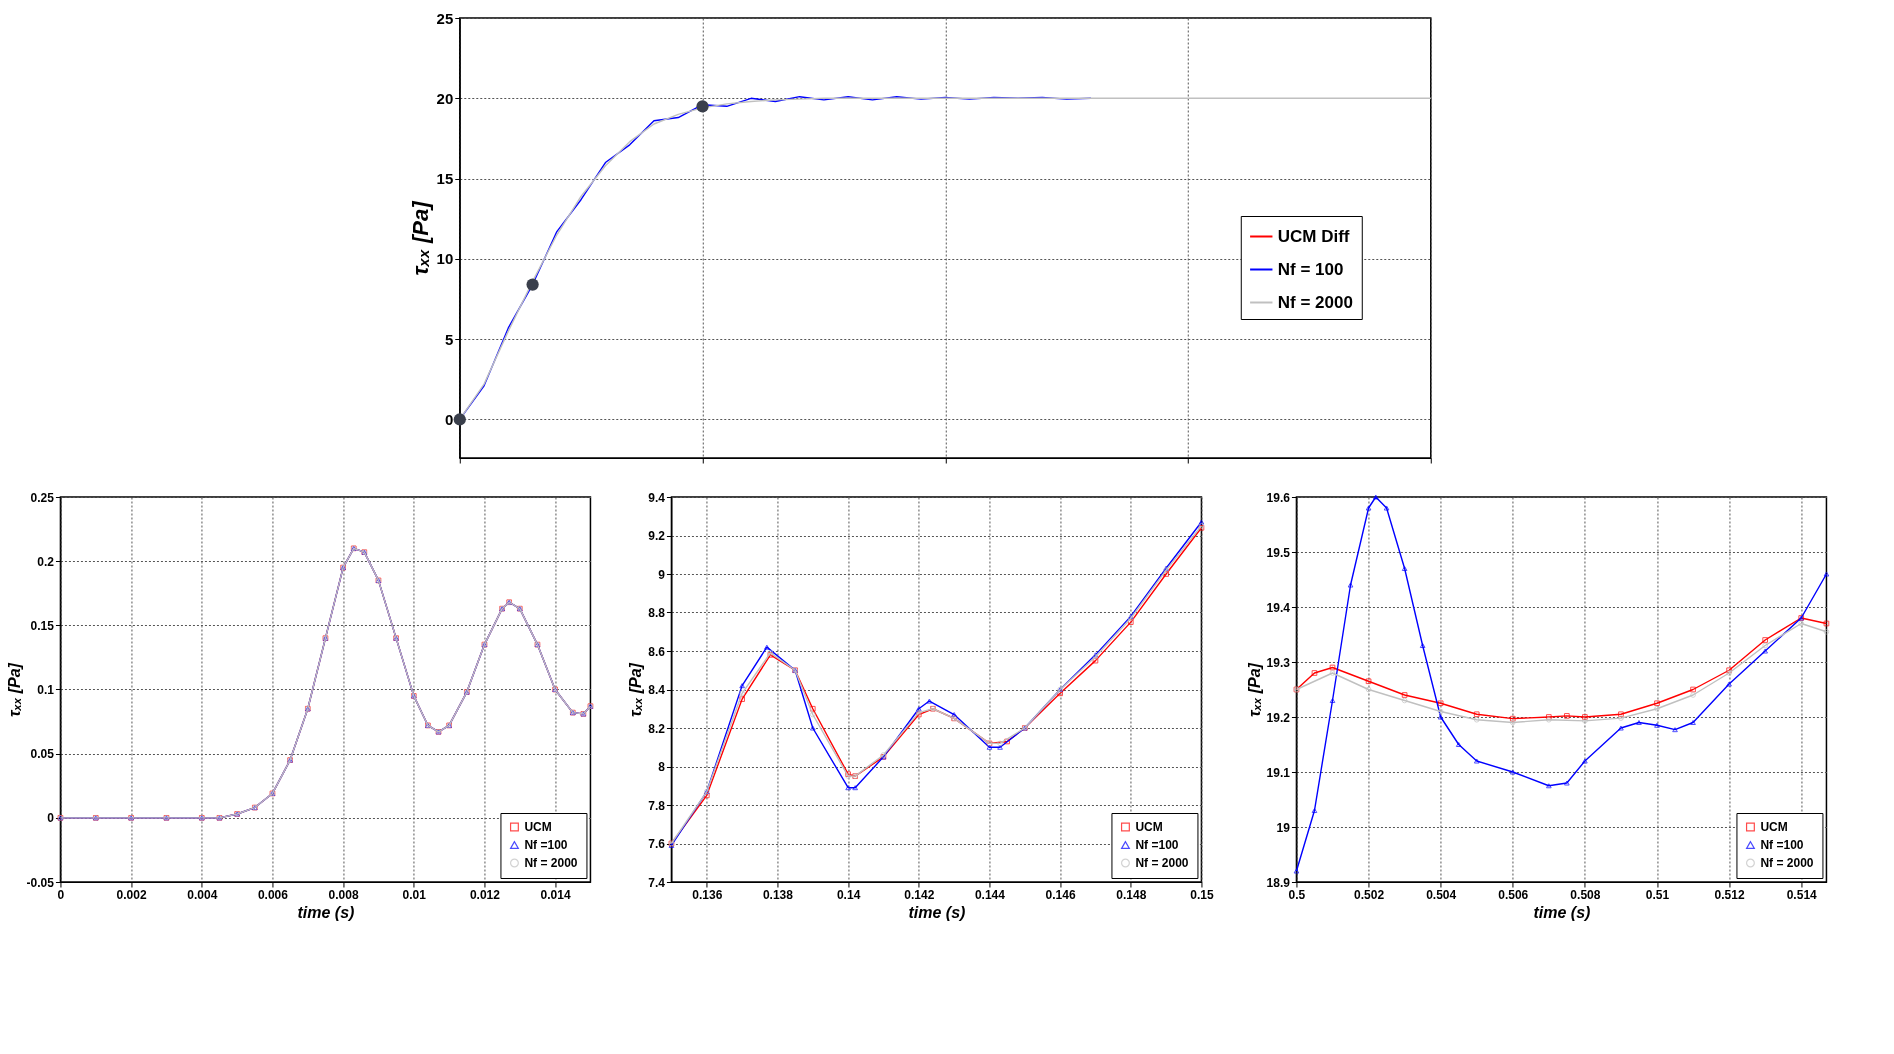  What do you see at coordinates (1131, 894) in the screenshot?
I see `x-tick-label: 0.148` at bounding box center [1131, 894].